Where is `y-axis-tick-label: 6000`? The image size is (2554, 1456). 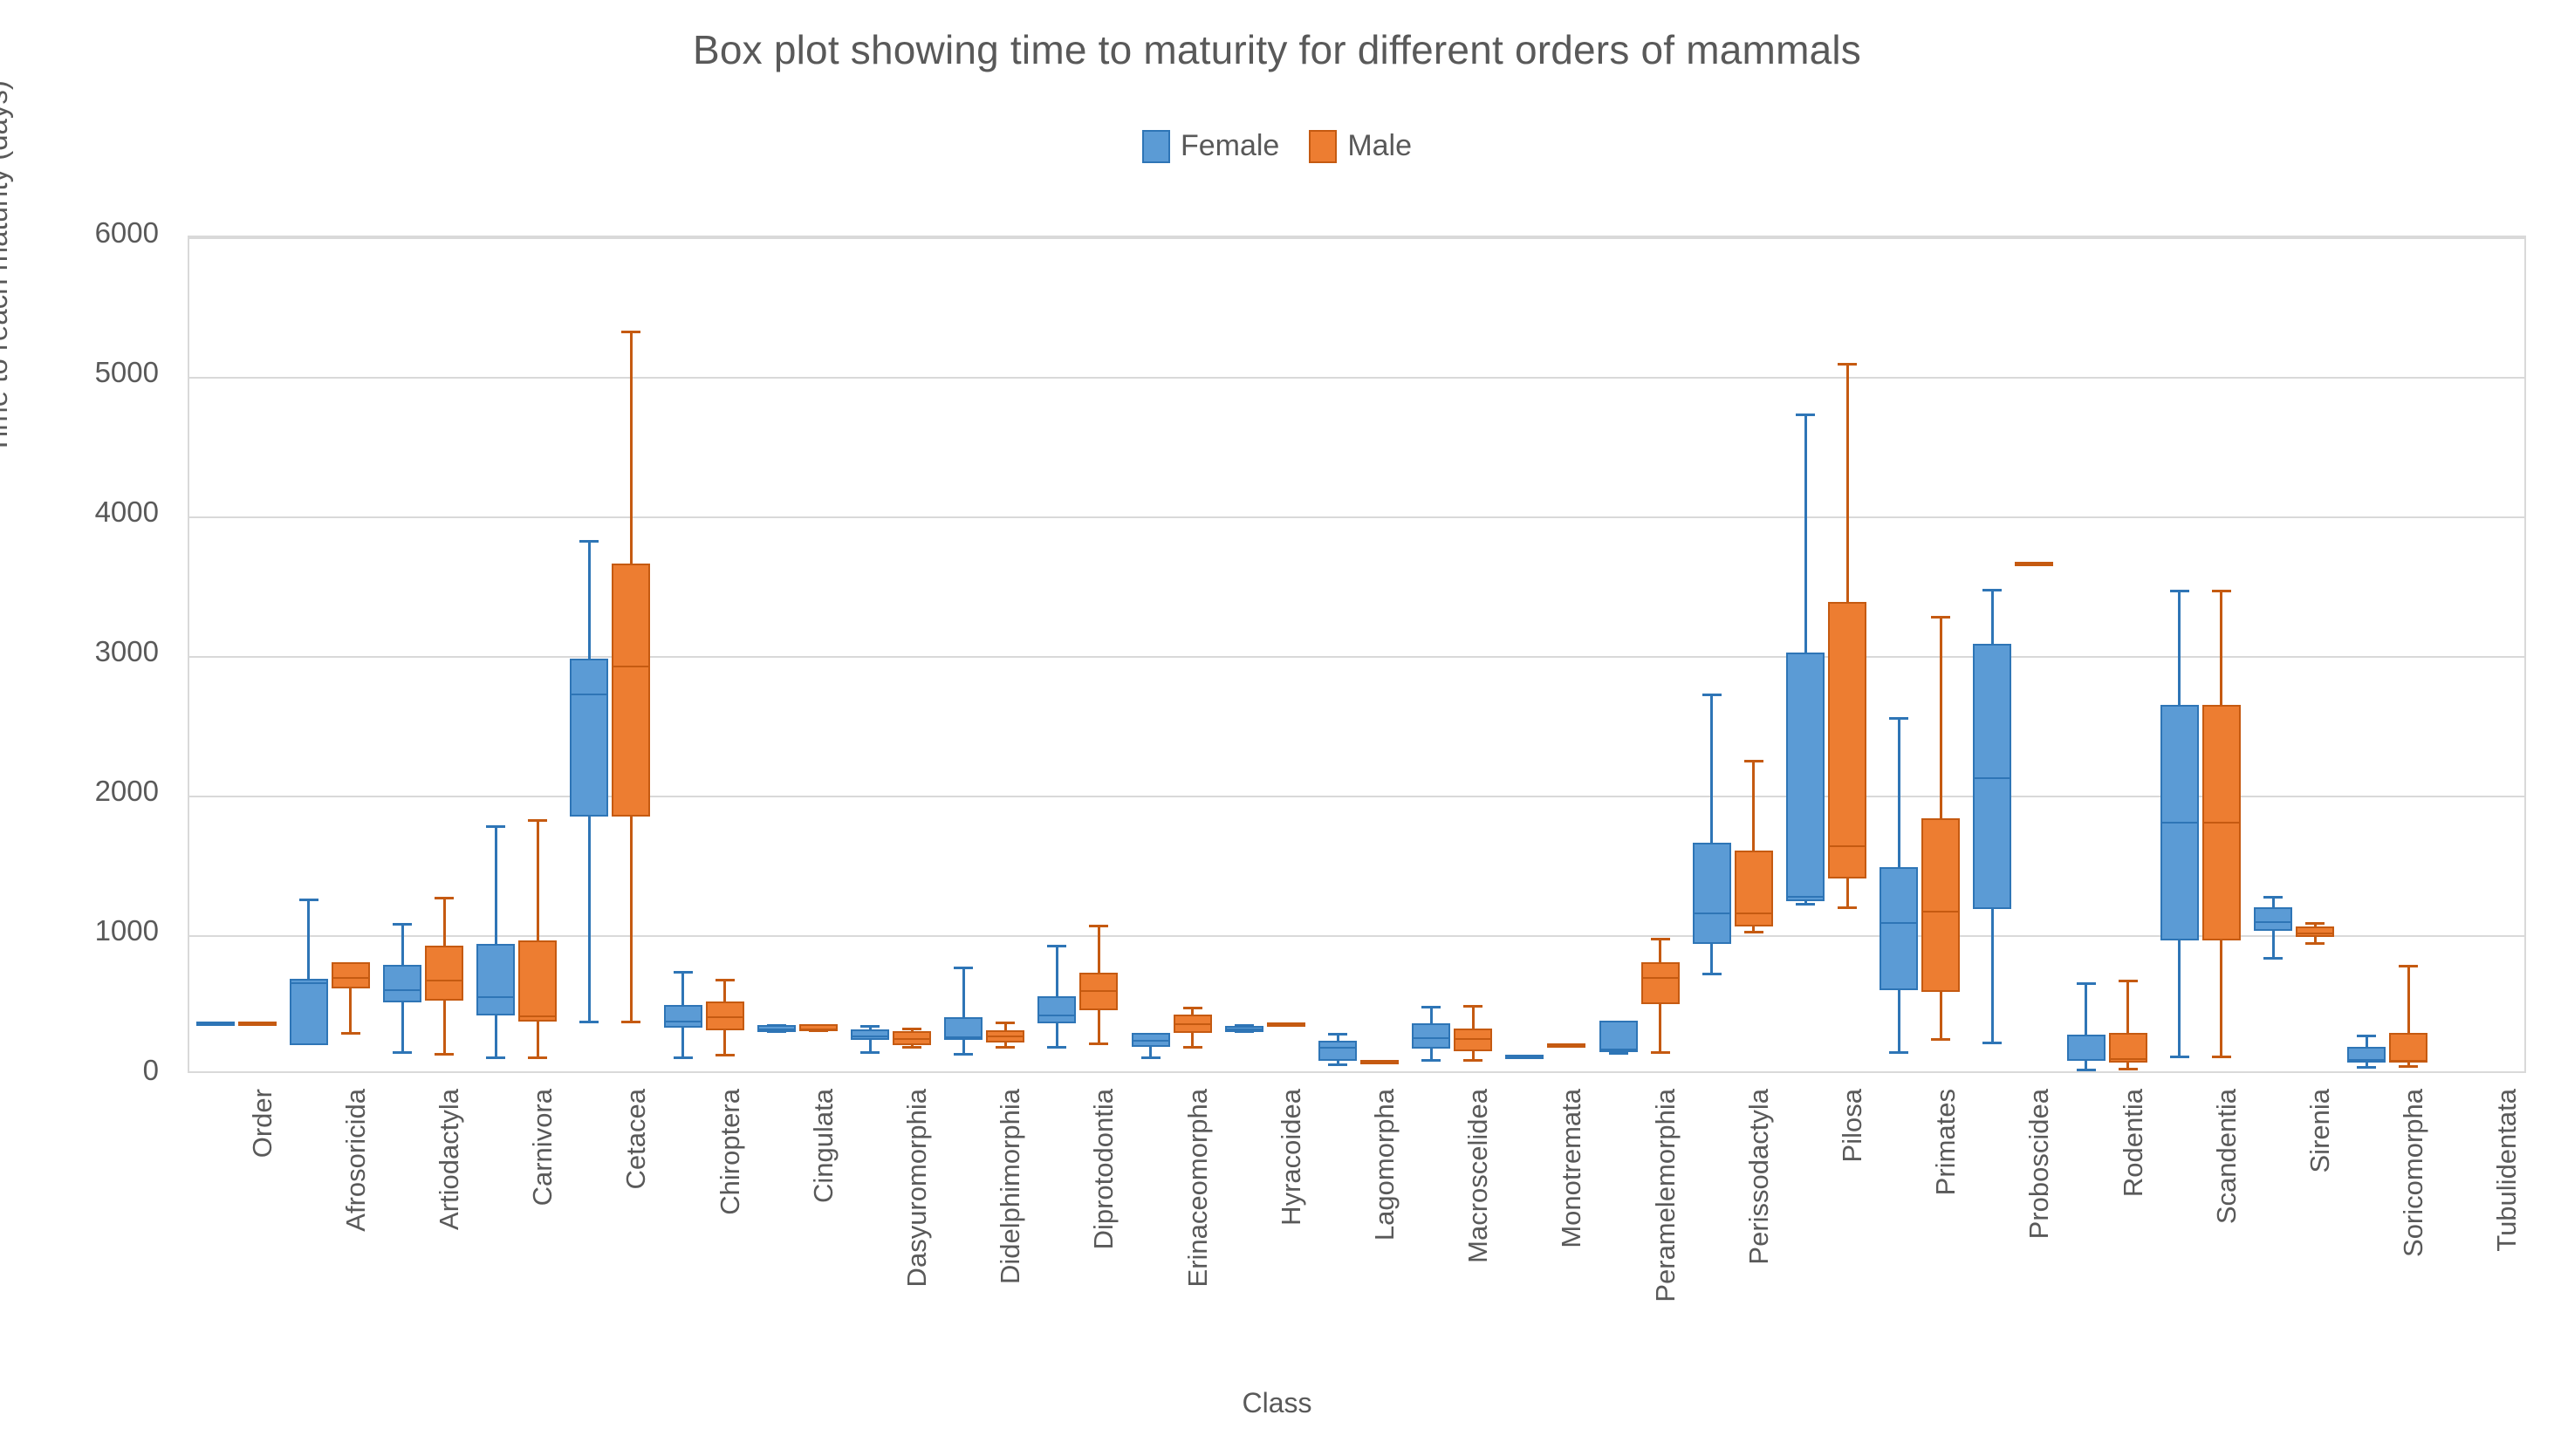
y-axis-tick-label: 6000 is located at coordinates (127, 232).